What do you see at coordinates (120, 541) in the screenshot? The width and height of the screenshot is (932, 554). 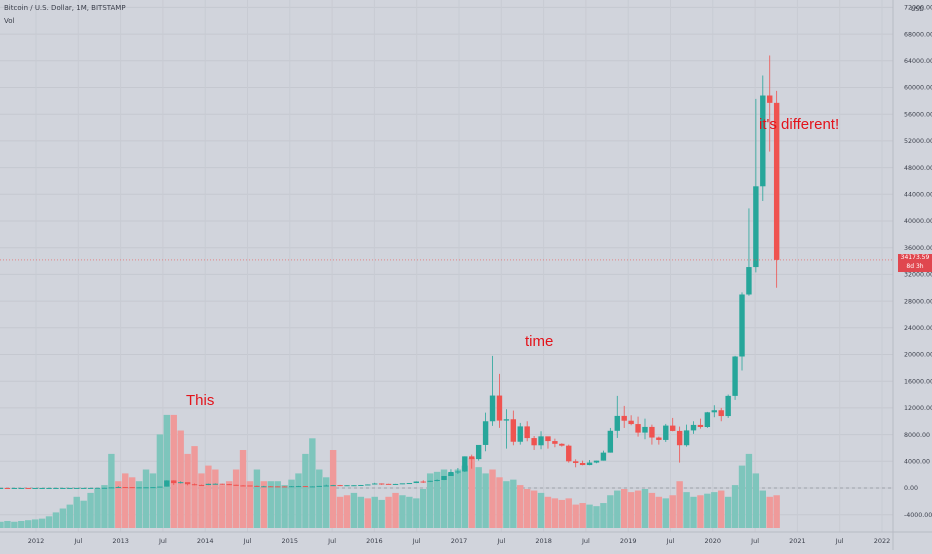 I see `x-tick-label: 2013` at bounding box center [120, 541].